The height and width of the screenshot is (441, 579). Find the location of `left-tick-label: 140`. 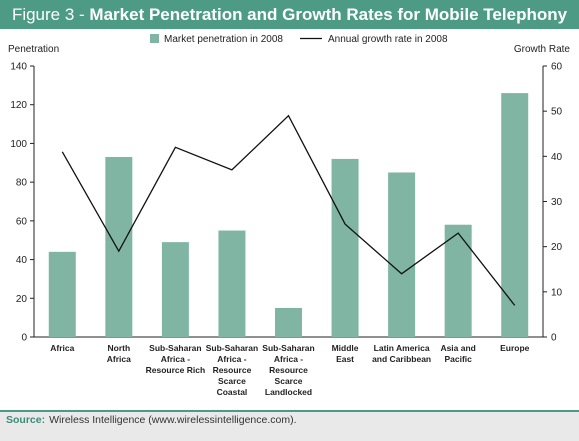

left-tick-label: 140 is located at coordinates (18, 67).